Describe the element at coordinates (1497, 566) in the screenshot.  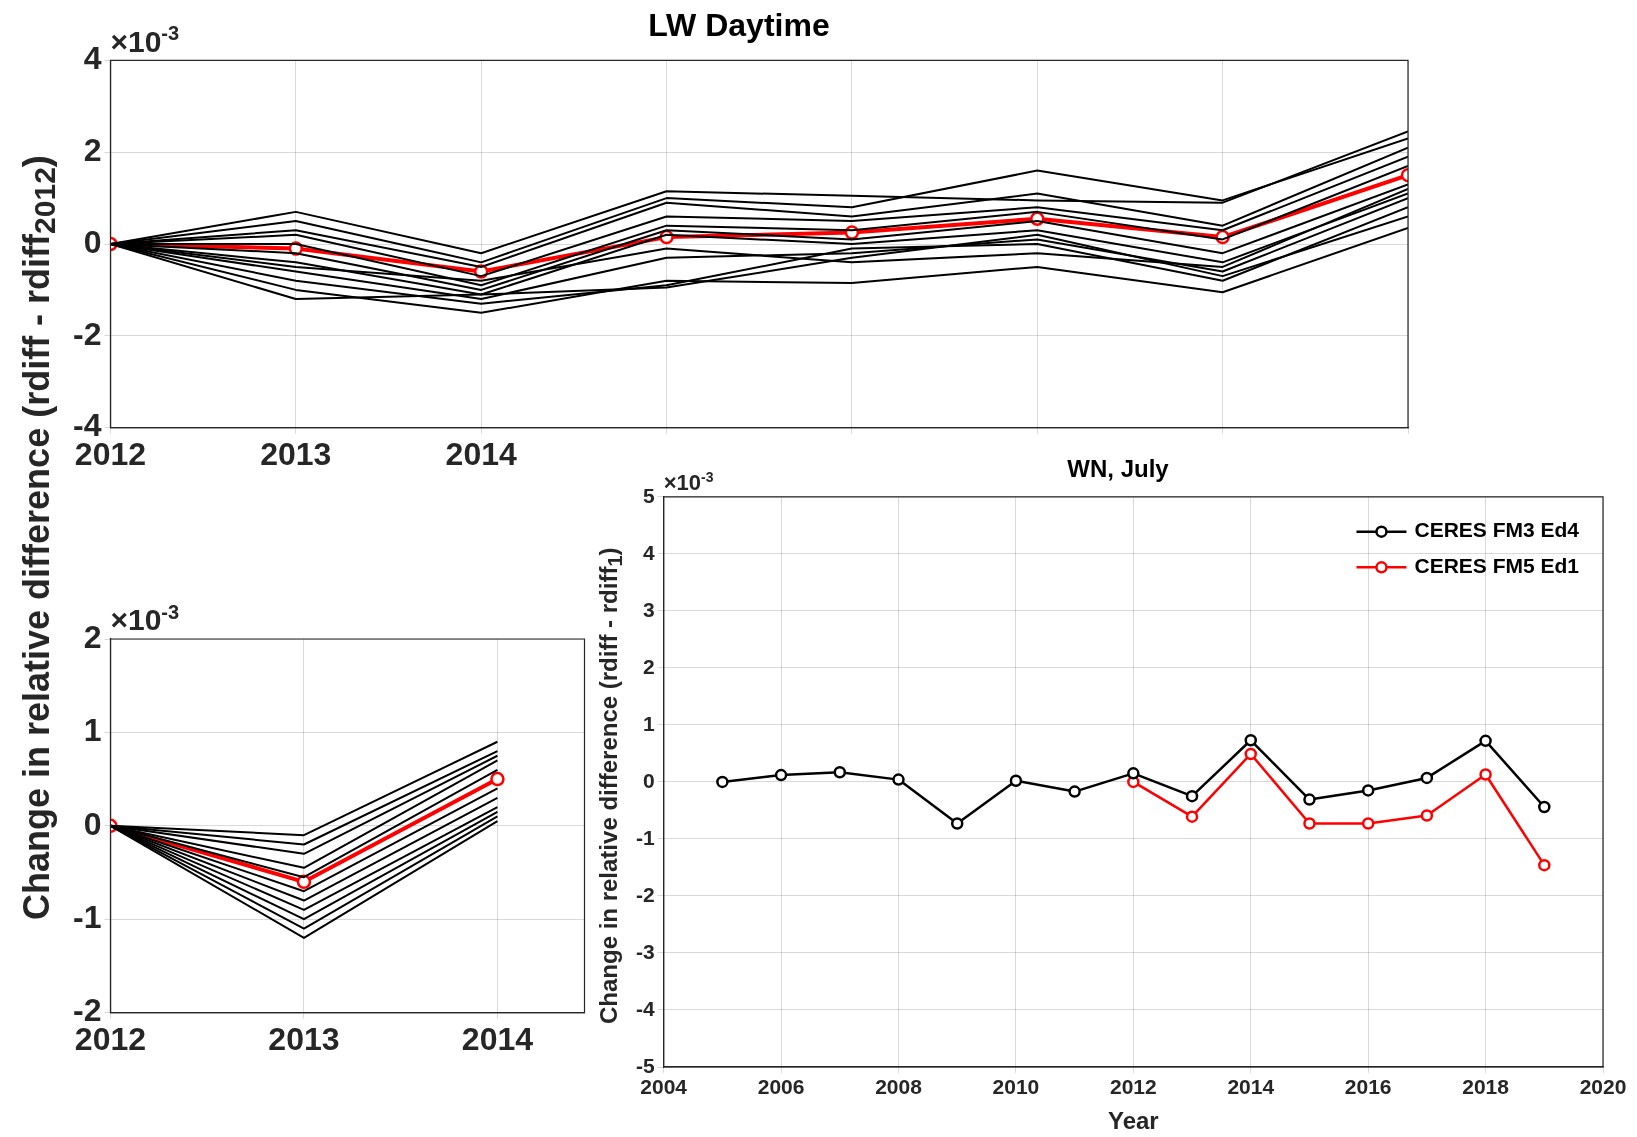
I see `legend-label: CERES FM5 Ed1` at that location.